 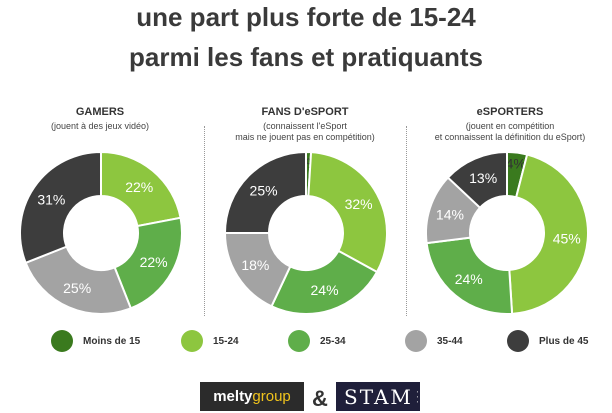 I want to click on legend-label-plus-45: Plus de 45, so click(x=564, y=341).